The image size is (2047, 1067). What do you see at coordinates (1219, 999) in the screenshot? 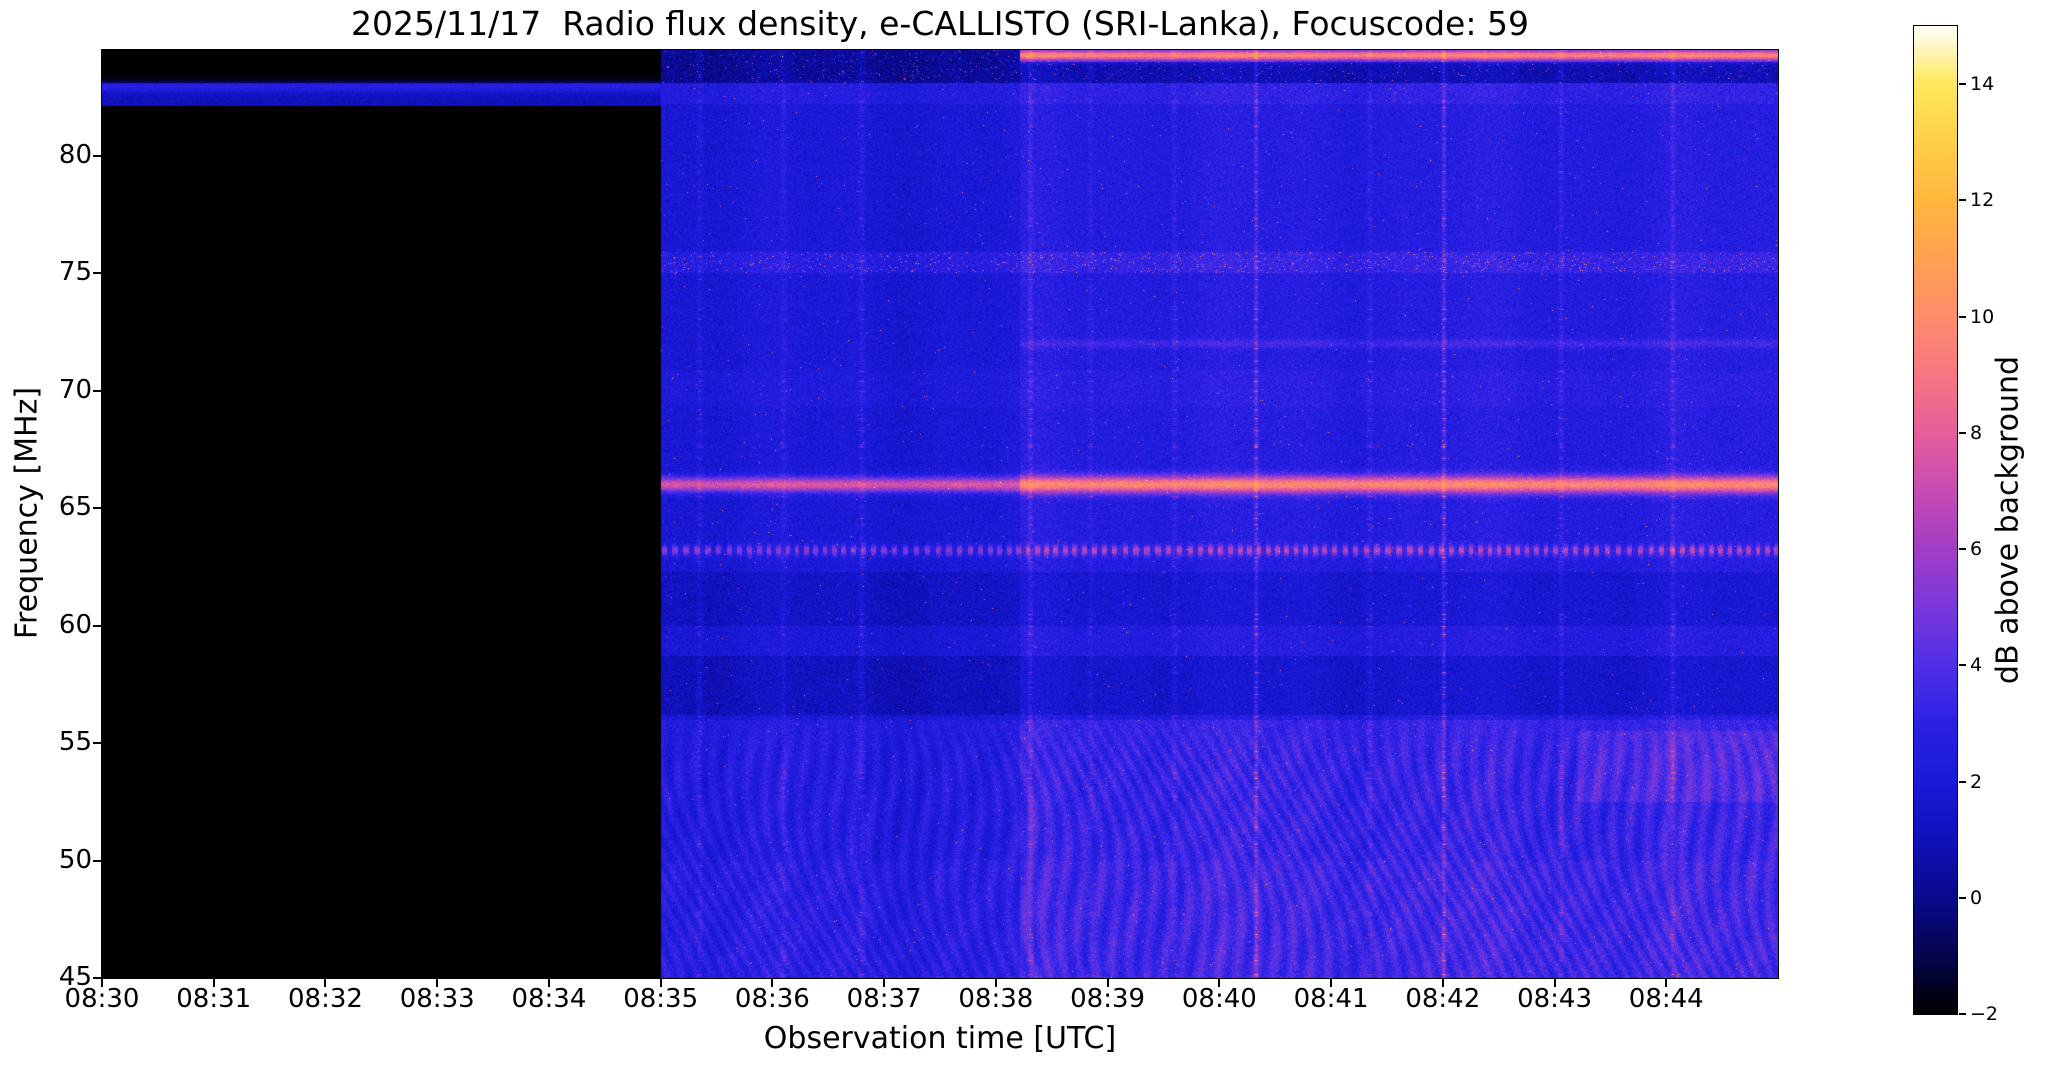
I see `x-tick-label: 08:40` at bounding box center [1219, 999].